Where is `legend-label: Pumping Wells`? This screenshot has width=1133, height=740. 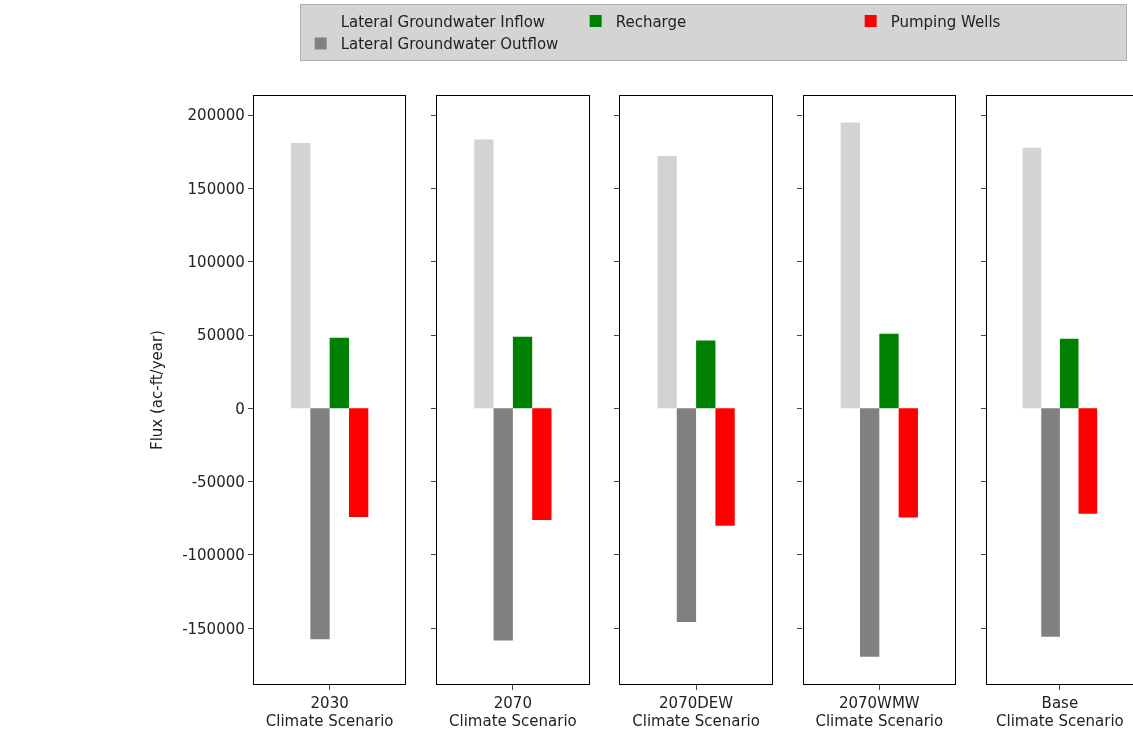
legend-label: Pumping Wells is located at coordinates (945, 21).